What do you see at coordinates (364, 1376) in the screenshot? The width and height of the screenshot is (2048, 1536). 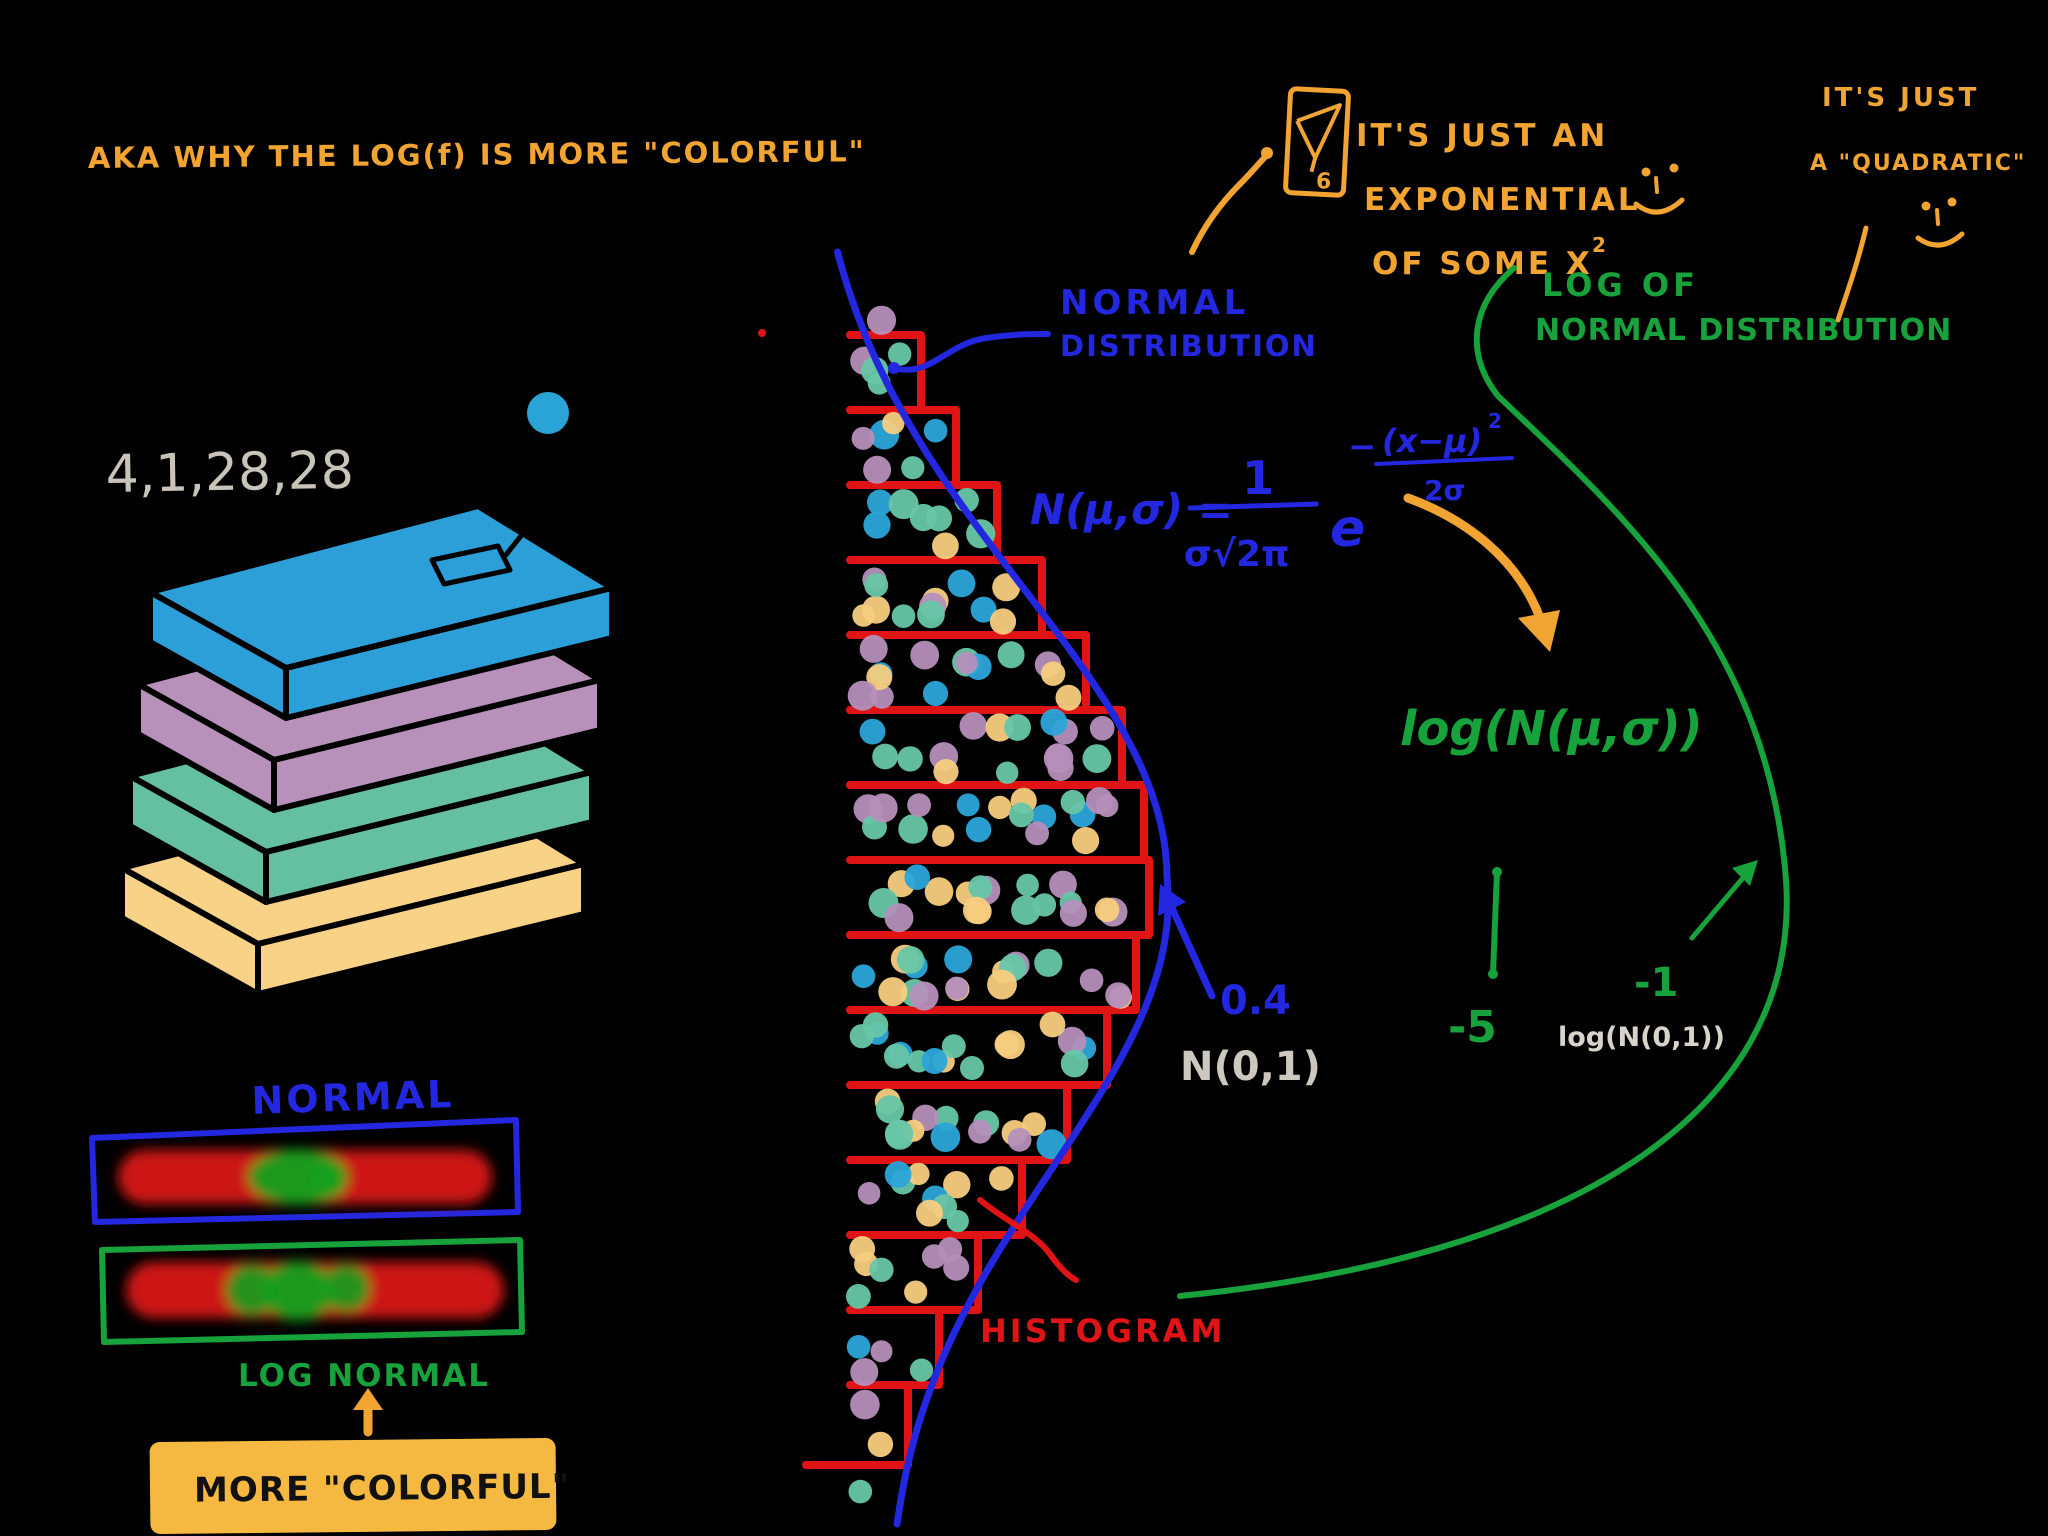 I see `log-normal-strip-label: LOG NORMAL` at bounding box center [364, 1376].